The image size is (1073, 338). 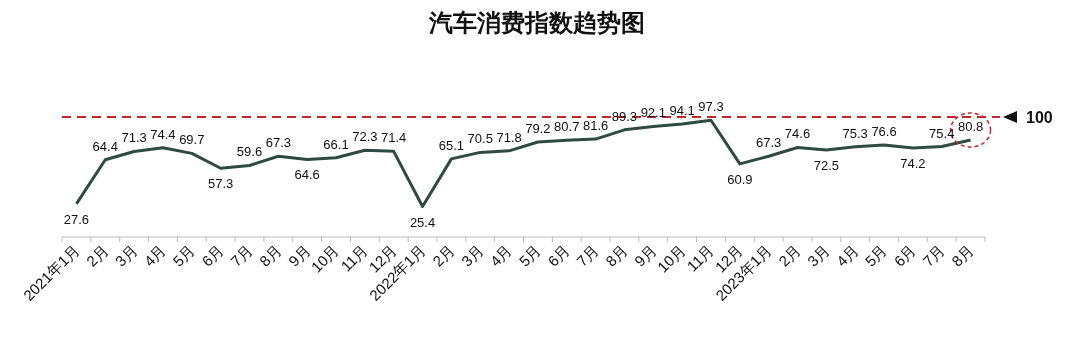 I want to click on data-label: 94.1, so click(x=682, y=111).